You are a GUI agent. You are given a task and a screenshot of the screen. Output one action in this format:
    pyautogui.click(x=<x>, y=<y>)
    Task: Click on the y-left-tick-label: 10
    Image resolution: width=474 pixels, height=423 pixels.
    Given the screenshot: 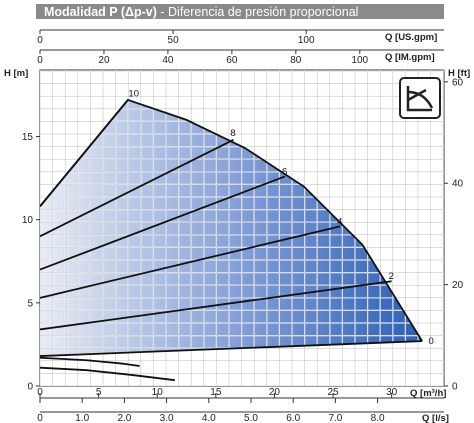 What is the action you would take?
    pyautogui.click(x=28, y=220)
    